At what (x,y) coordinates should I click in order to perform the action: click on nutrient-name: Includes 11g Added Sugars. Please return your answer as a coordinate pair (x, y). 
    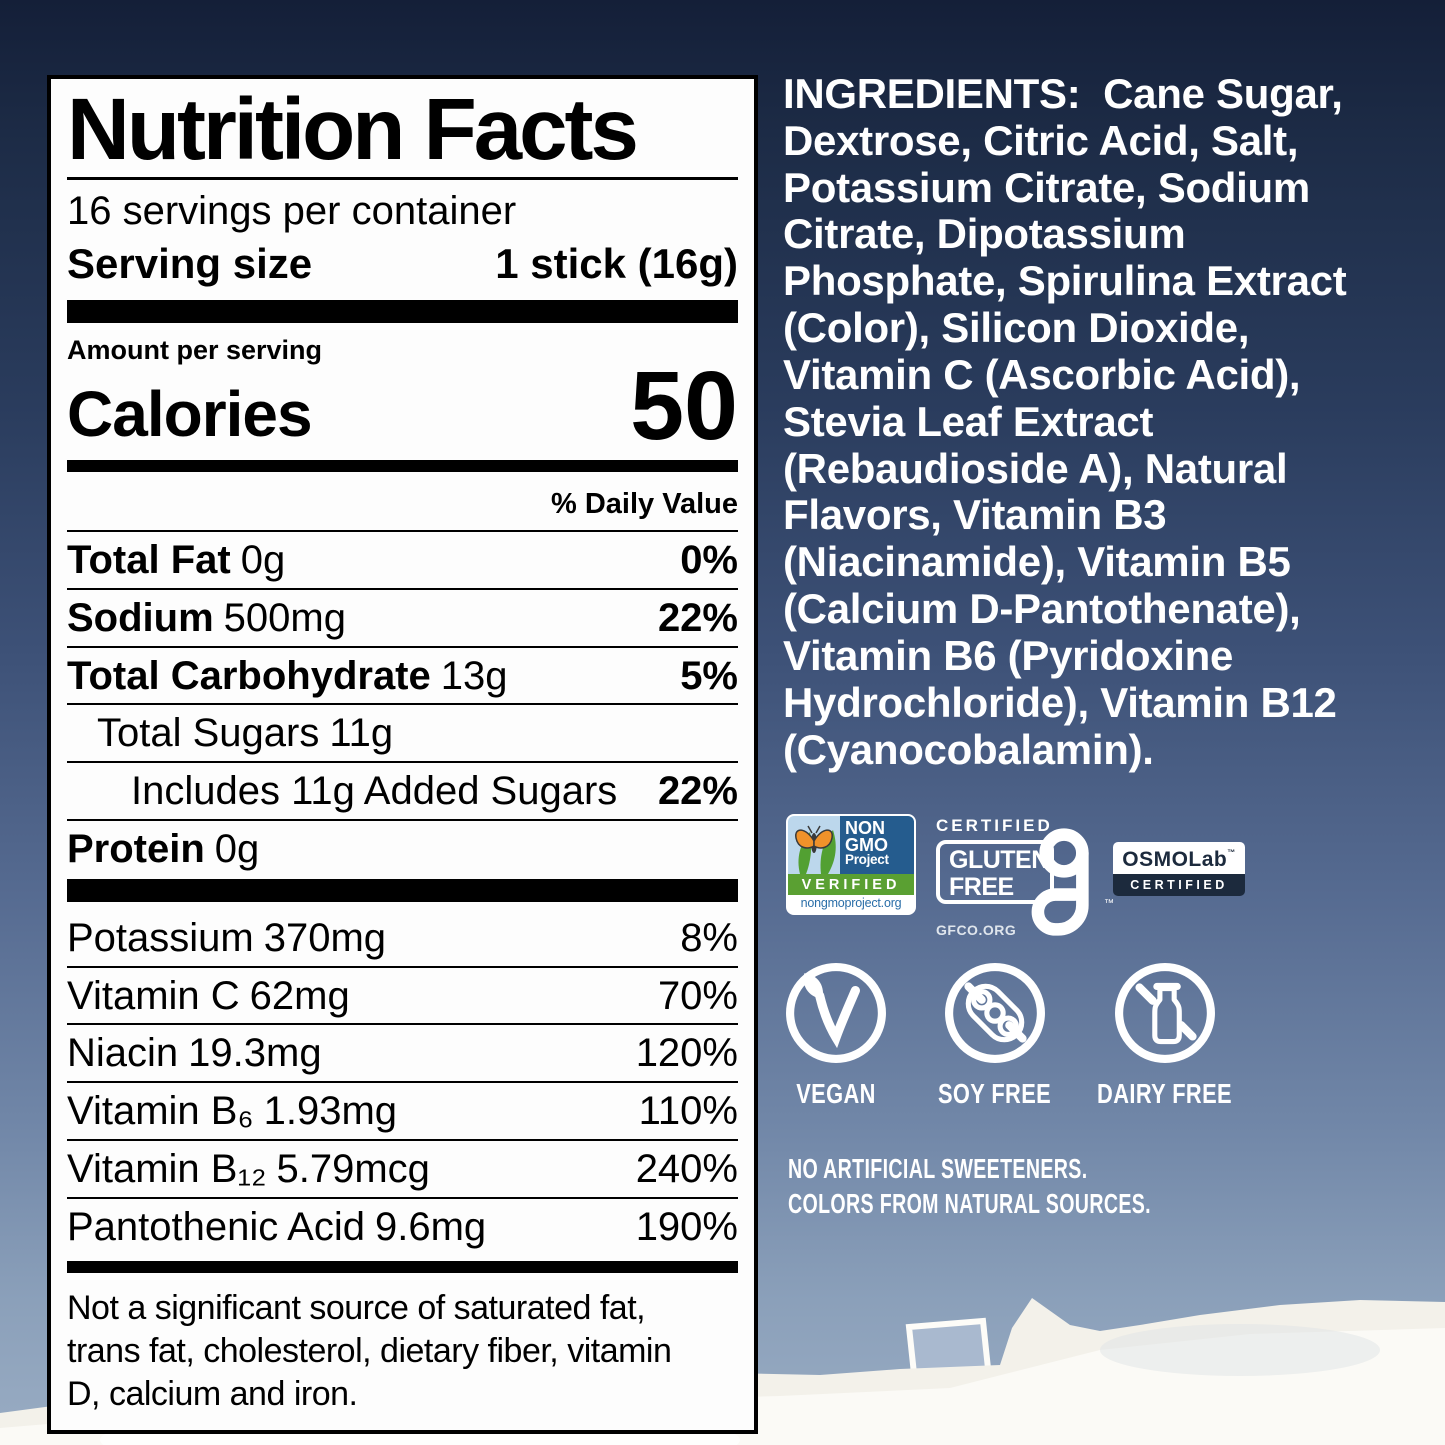
    Looking at the image, I should click on (374, 791).